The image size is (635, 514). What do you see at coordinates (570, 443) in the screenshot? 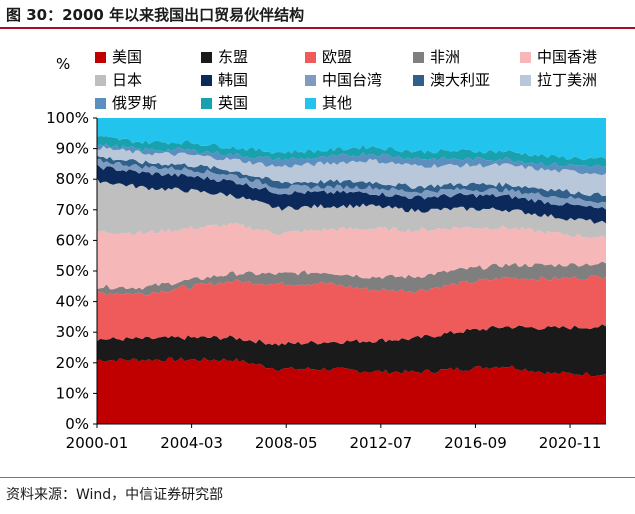
I see `x-tick-label: 2020-11` at bounding box center [570, 443].